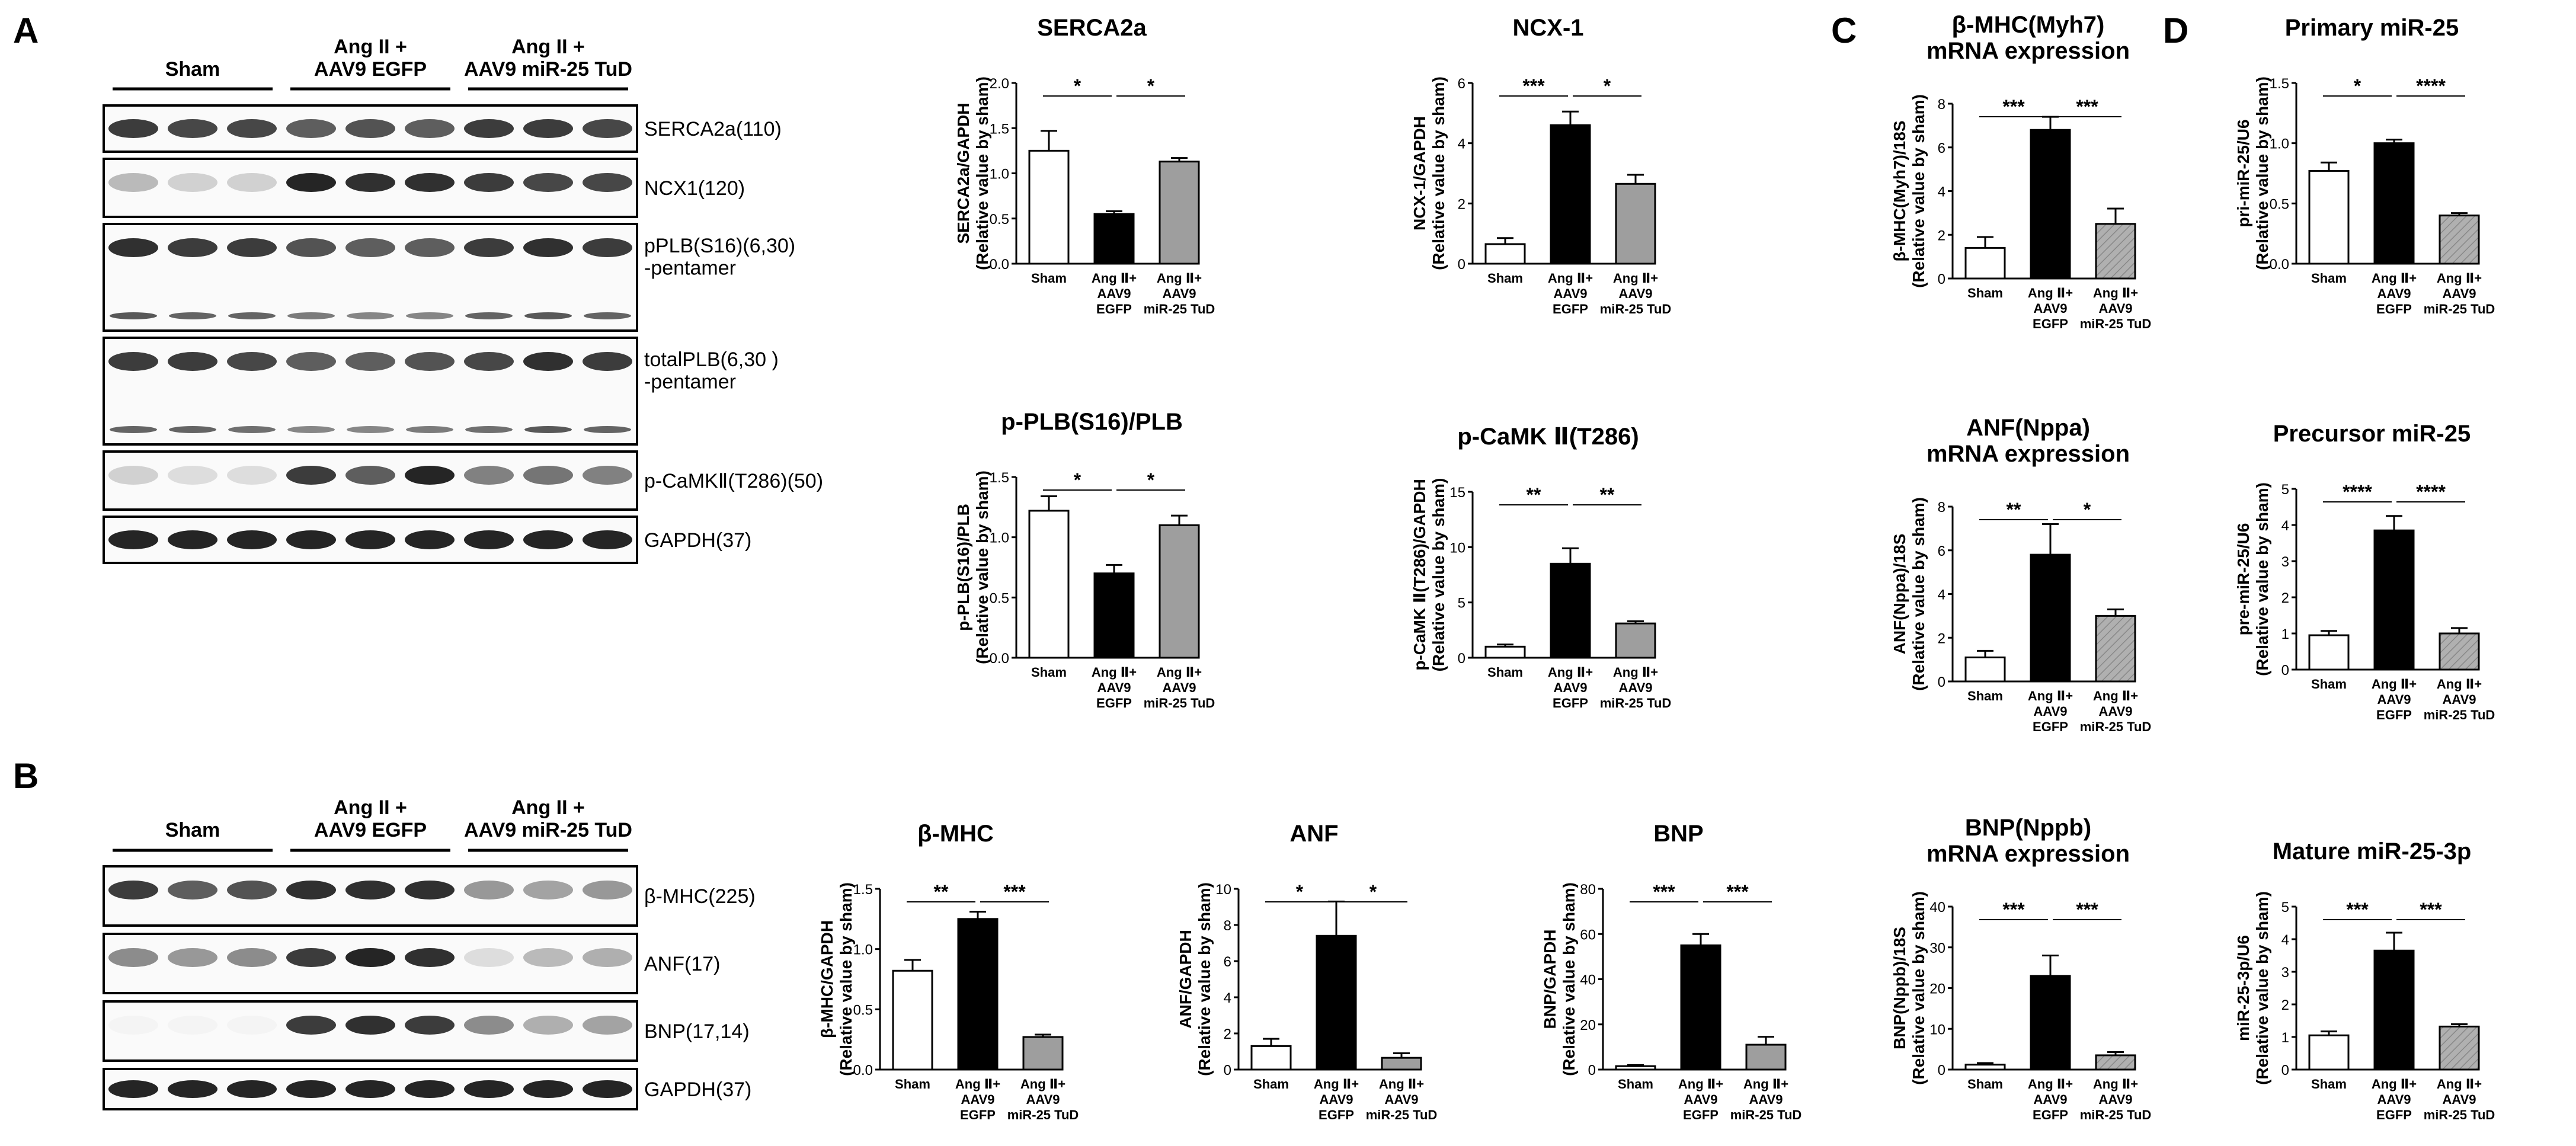 This screenshot has height=1146, width=2576. What do you see at coordinates (2013, 106) in the screenshot?
I see `significance-label: ***` at bounding box center [2013, 106].